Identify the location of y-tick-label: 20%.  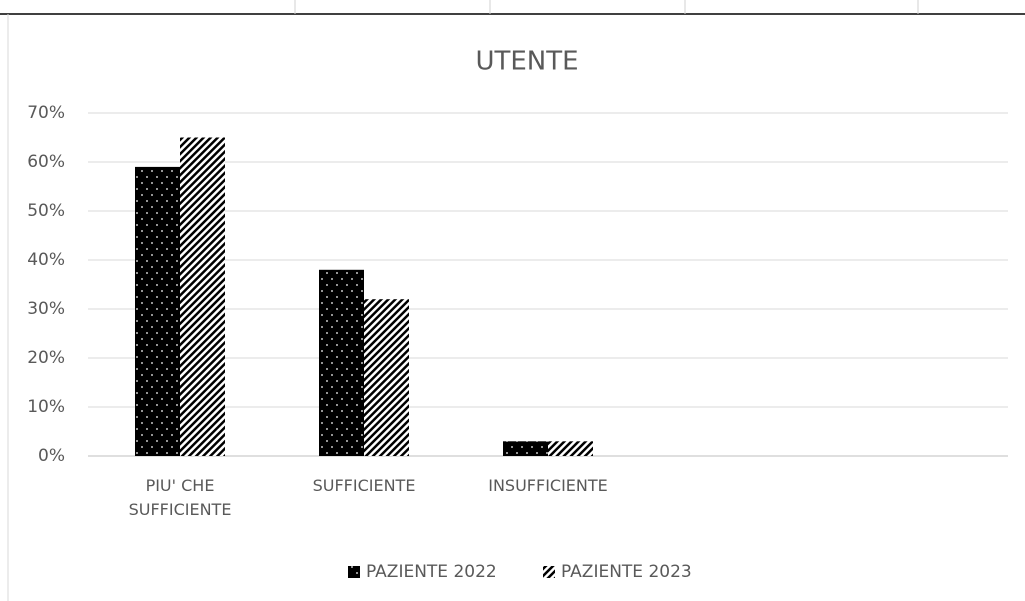
(46, 358).